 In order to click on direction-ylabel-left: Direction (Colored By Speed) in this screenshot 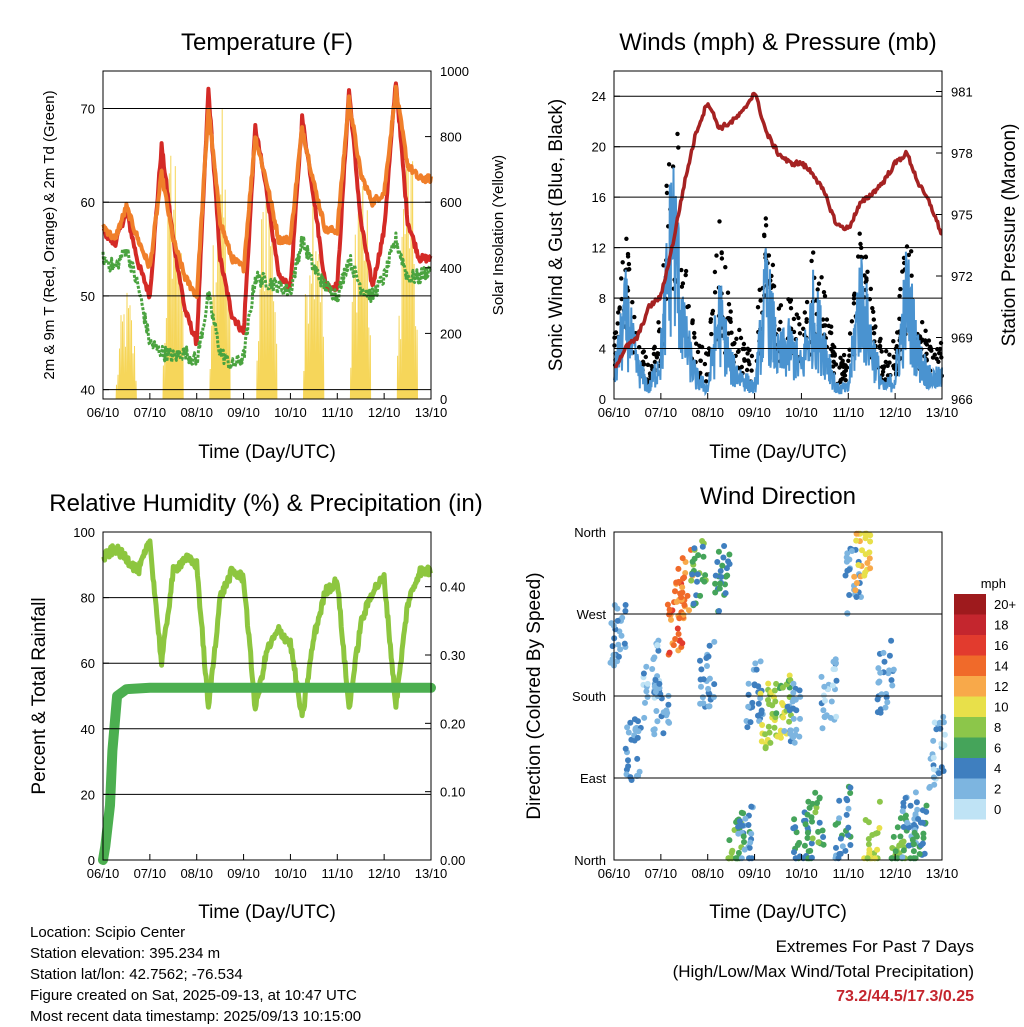, I will do `click(534, 695)`.